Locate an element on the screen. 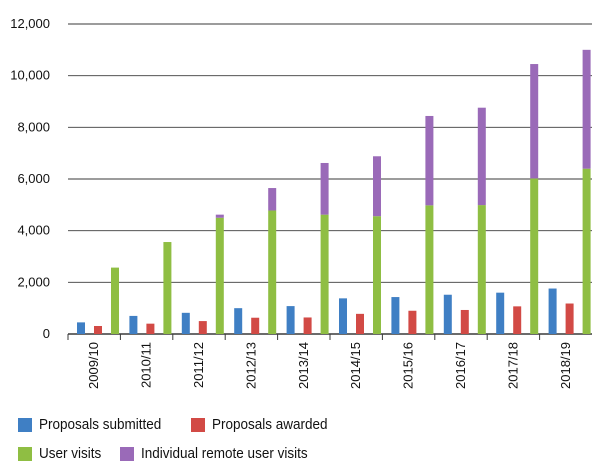 This screenshot has width=592, height=471. legend-label: Proposals submitted is located at coordinates (100, 424).